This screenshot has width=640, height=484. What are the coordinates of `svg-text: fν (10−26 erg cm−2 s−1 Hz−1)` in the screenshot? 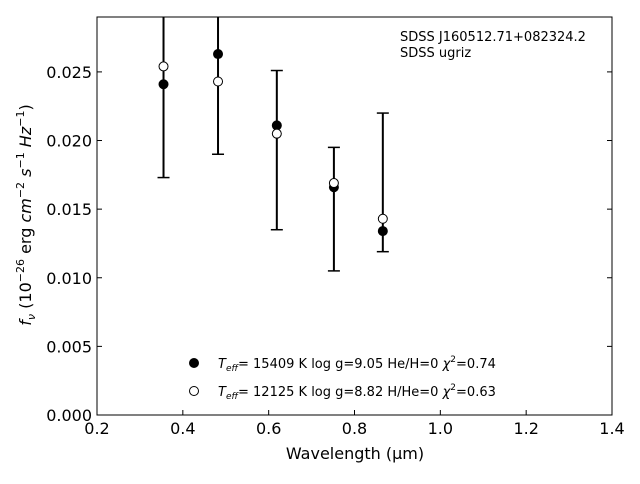 It's located at (26, 214).